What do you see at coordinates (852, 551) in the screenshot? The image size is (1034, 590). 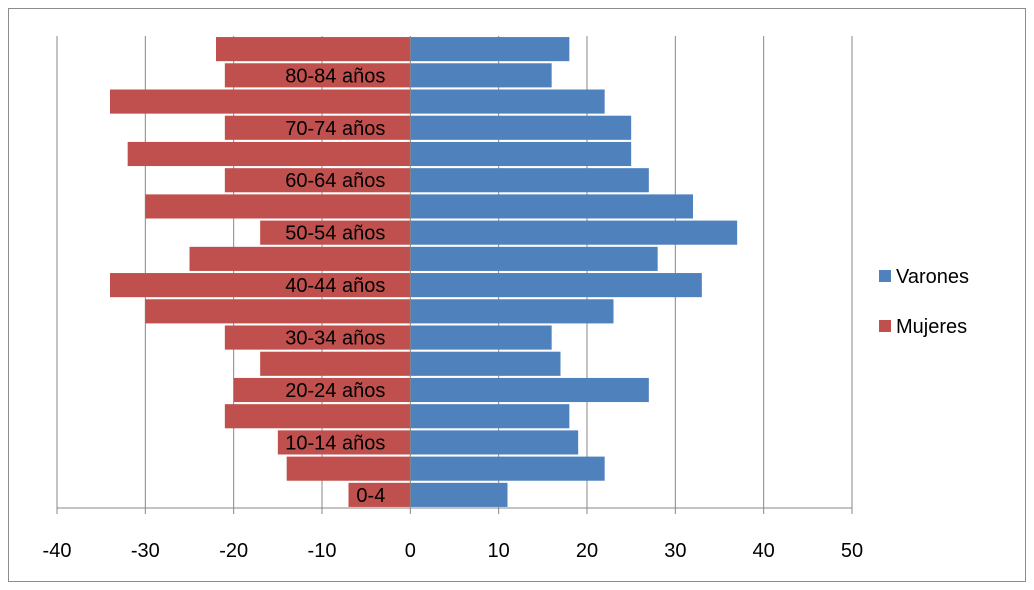 I see `x-tick-label-9: 50` at bounding box center [852, 551].